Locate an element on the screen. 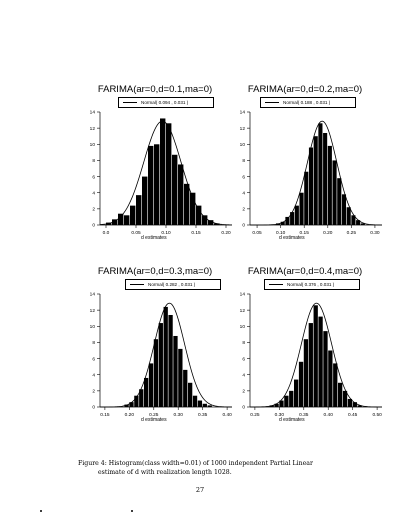 This screenshot has height=518, width=400. panel-title: FARIMA(ar=0,d=0.3,ma=0) is located at coordinates (155, 271).